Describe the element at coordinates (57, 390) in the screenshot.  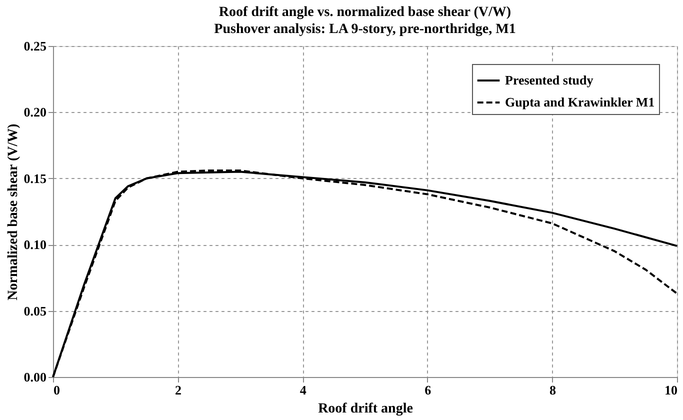
I see `x-tick-label: 0` at that location.